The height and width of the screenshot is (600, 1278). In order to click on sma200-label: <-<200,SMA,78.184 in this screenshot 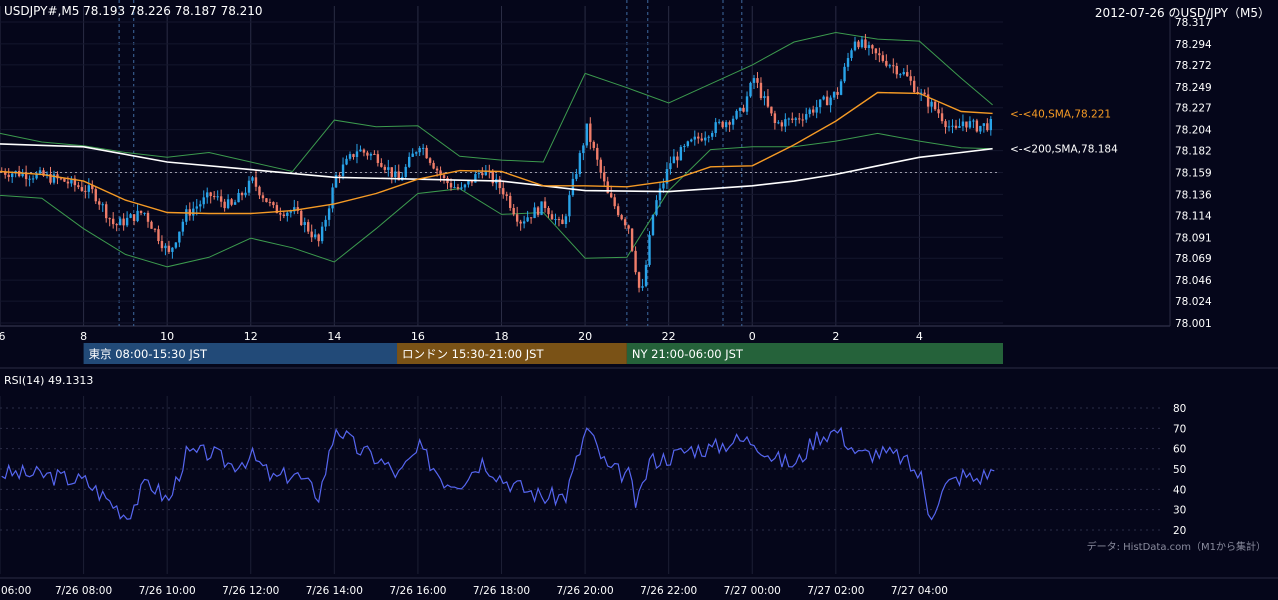, I will do `click(1064, 150)`.